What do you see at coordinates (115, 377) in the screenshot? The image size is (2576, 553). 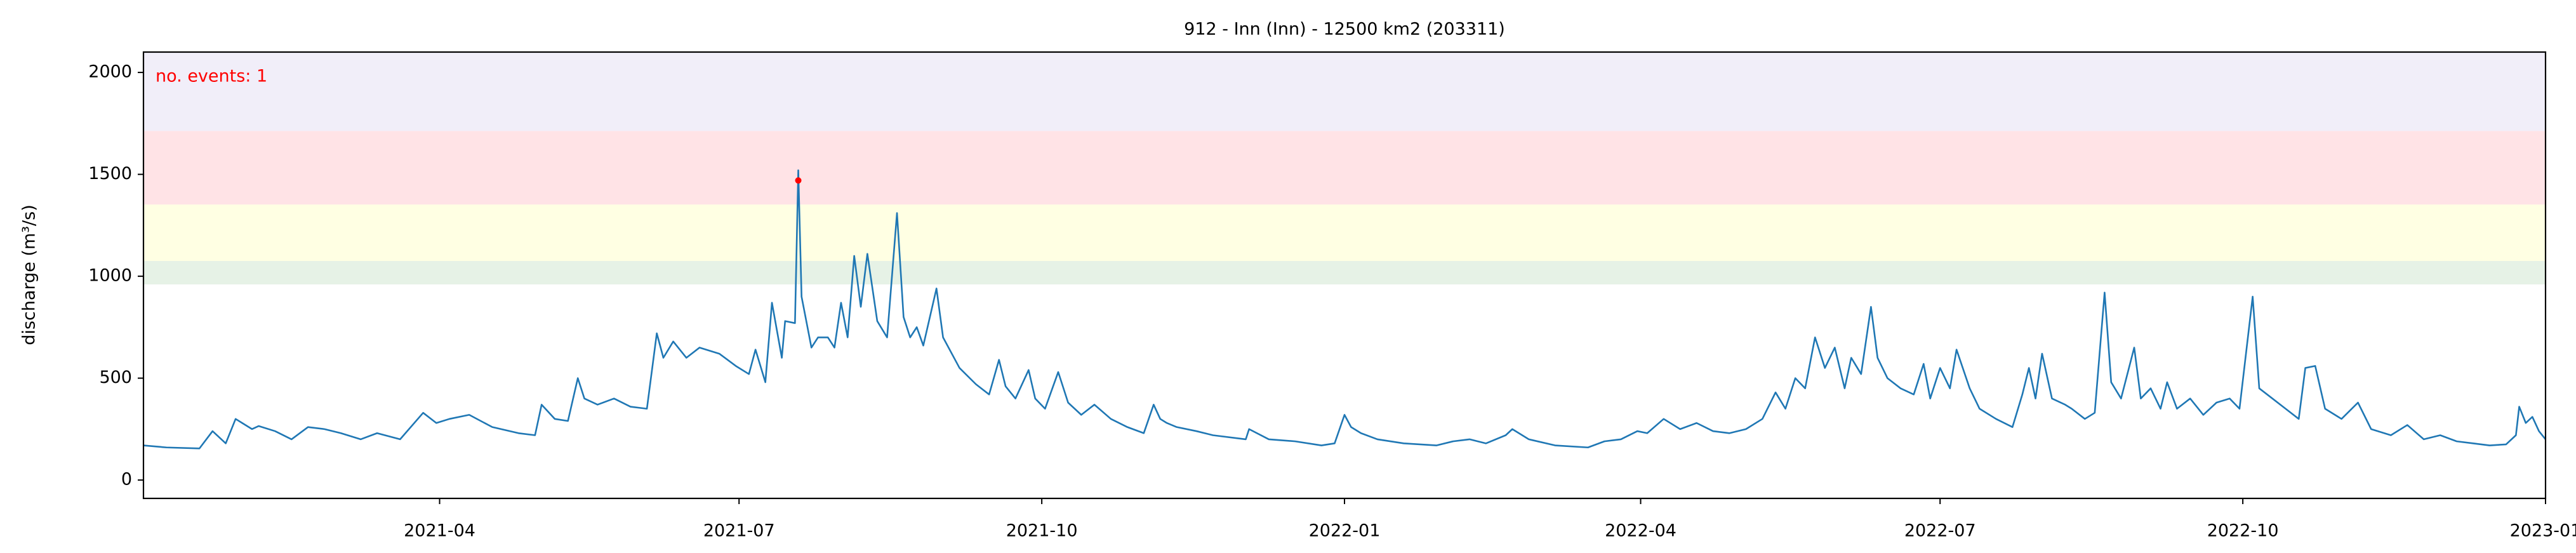 I see `y-tick-label: 500` at bounding box center [115, 377].